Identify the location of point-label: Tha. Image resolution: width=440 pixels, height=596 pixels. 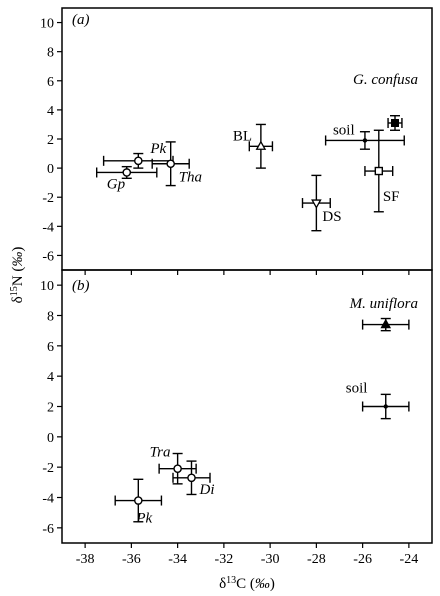
(190, 178).